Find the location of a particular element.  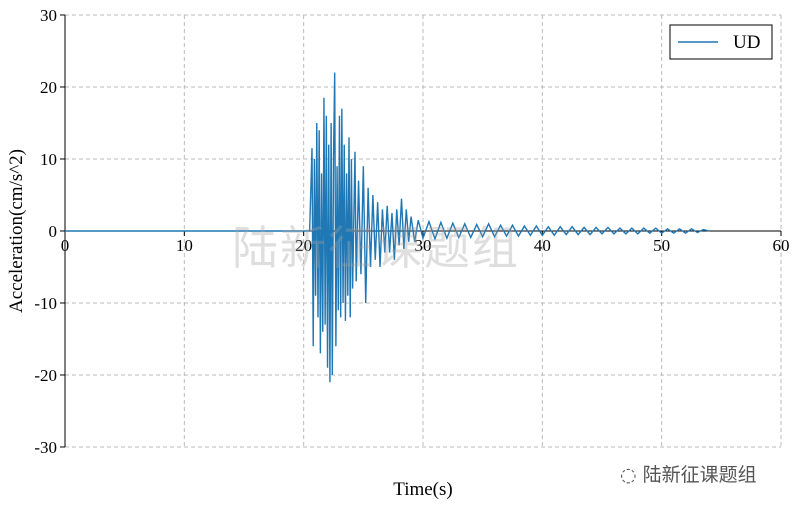

x-tick-label: 40 is located at coordinates (542, 245).